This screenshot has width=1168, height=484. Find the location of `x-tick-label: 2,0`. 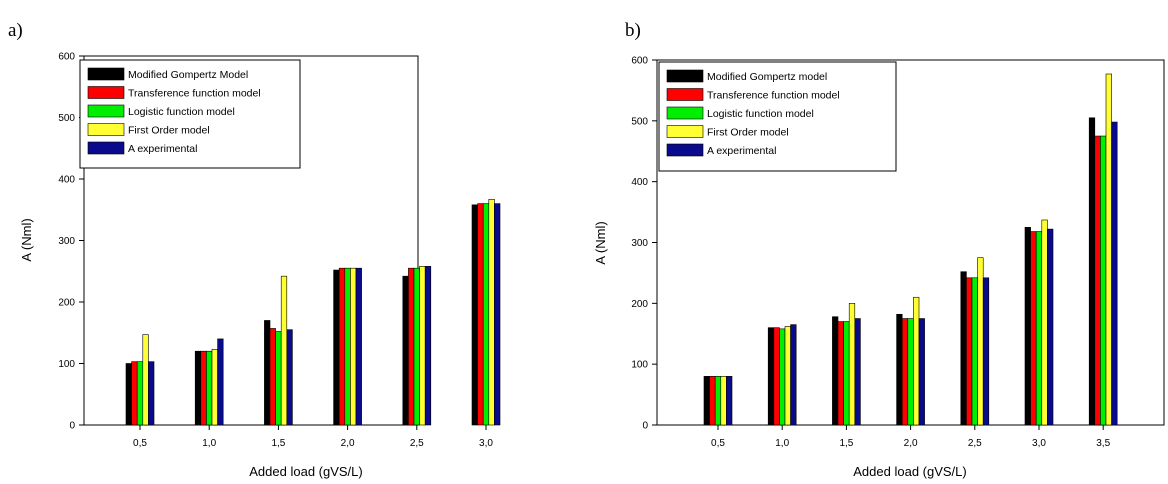

x-tick-label: 2,0 is located at coordinates (348, 443).